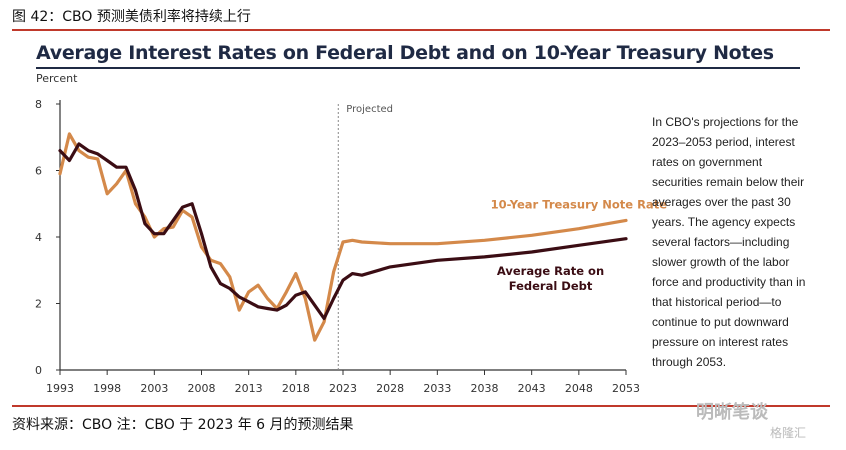 The image size is (846, 450). I want to click on watermark-logo: 明晰笔谈, so click(732, 412).